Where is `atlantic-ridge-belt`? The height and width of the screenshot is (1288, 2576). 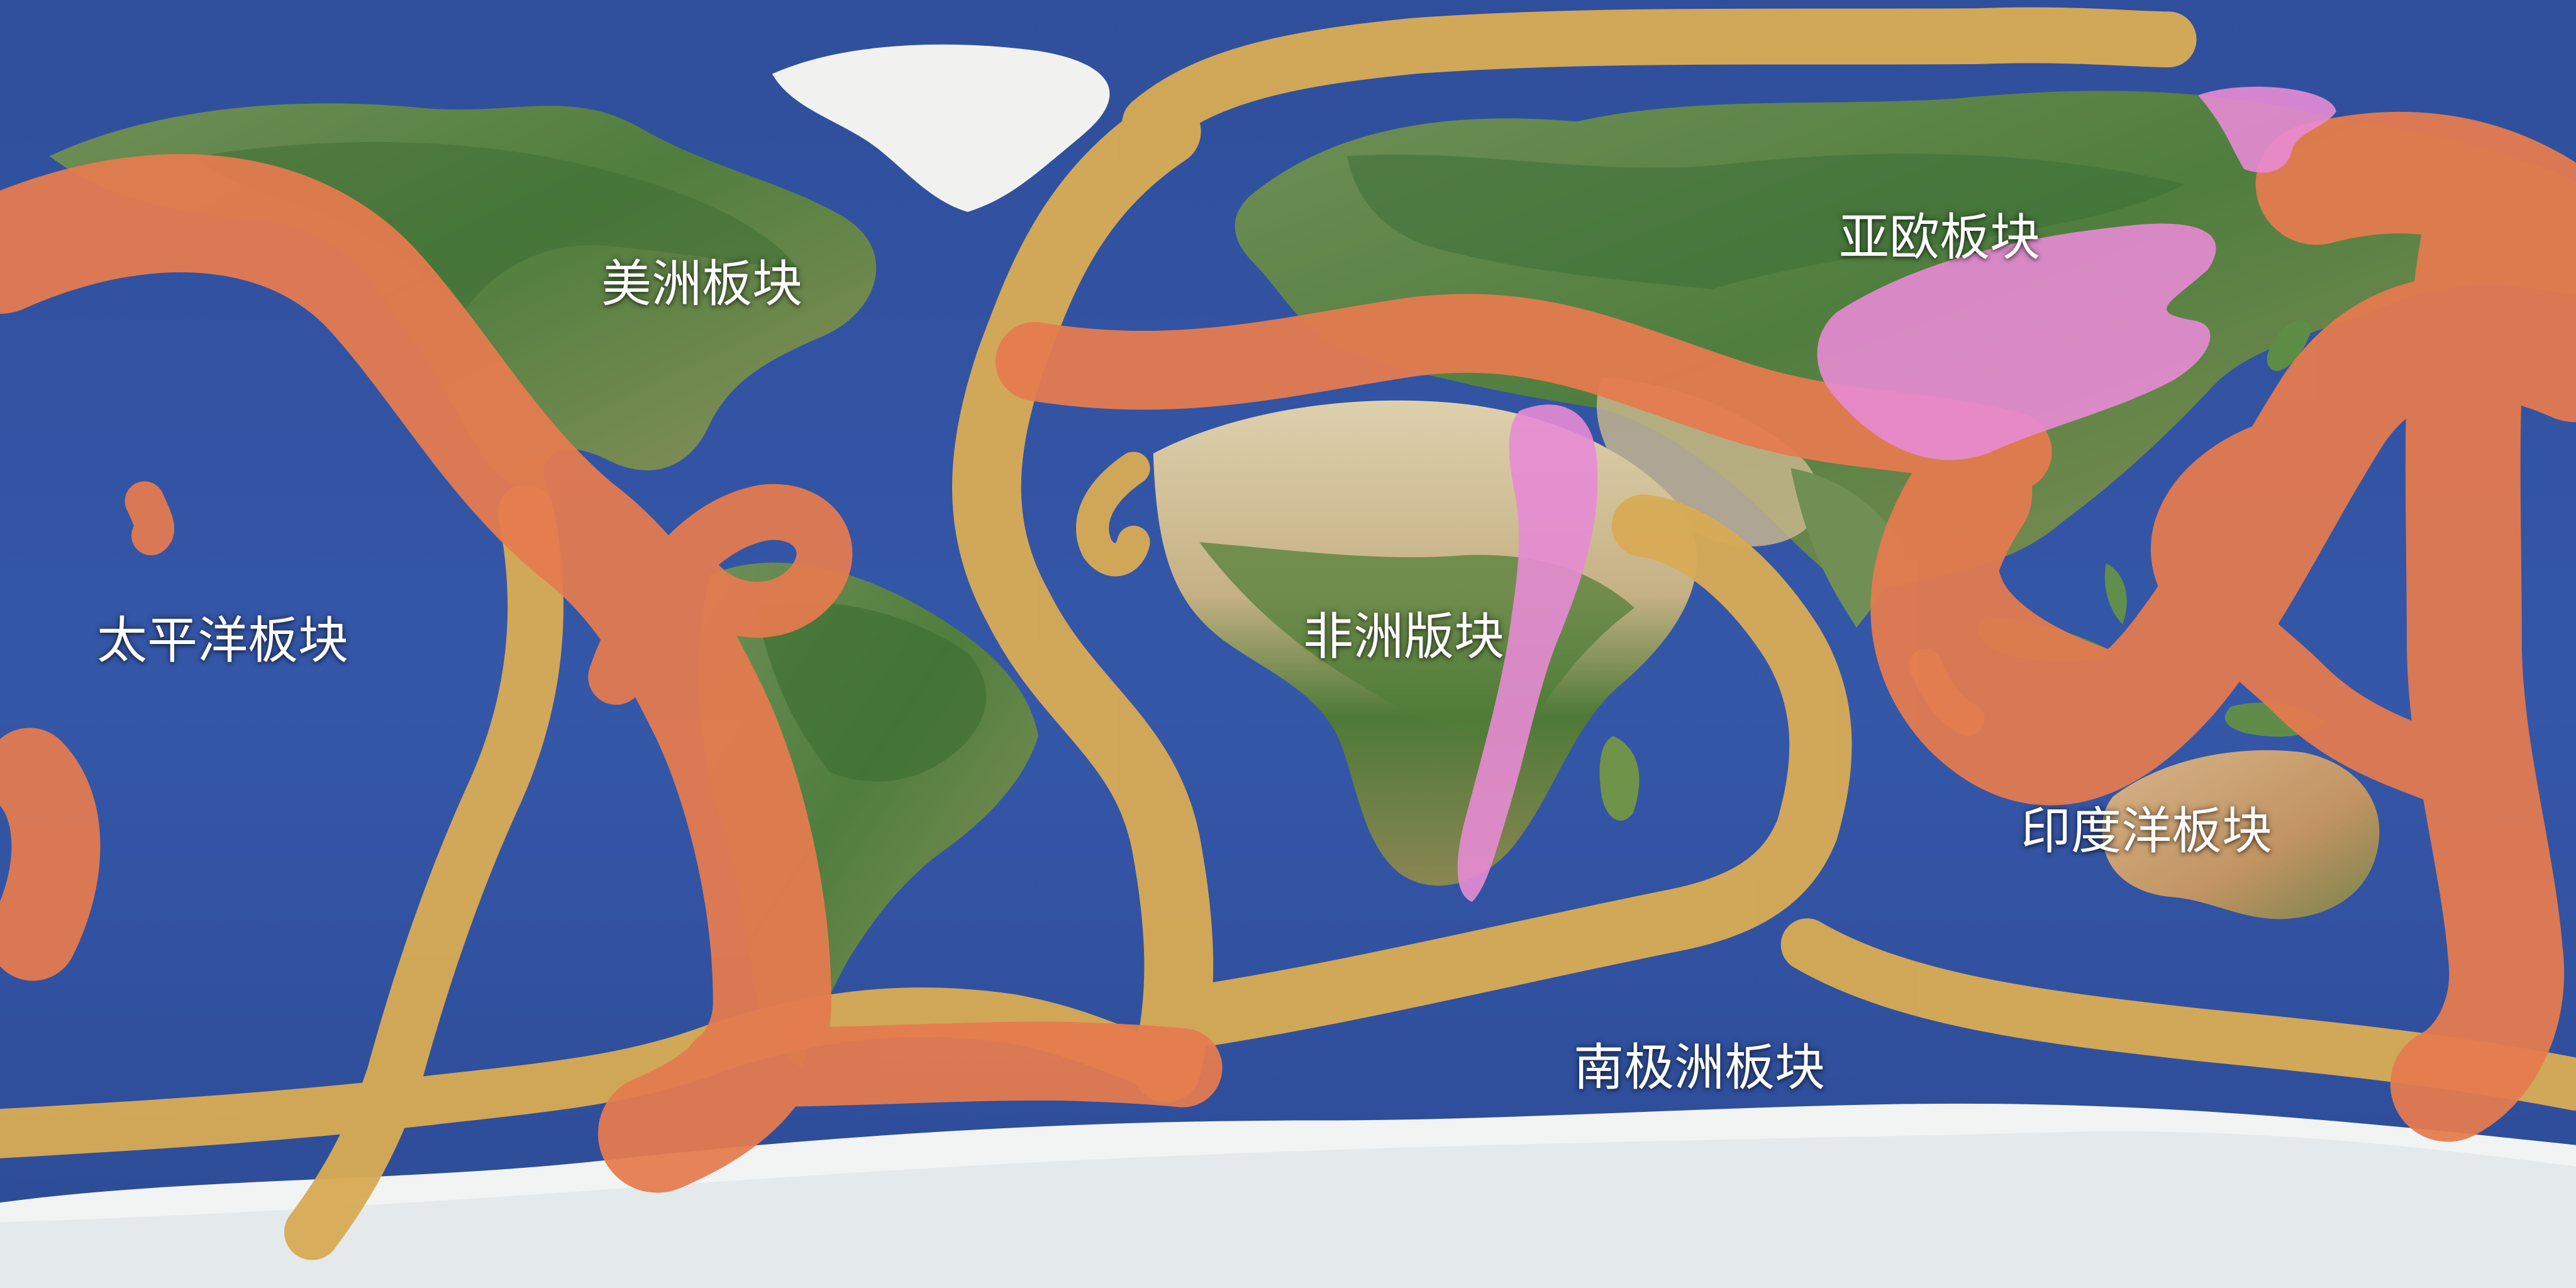 atlantic-ridge-belt is located at coordinates (1083, 599).